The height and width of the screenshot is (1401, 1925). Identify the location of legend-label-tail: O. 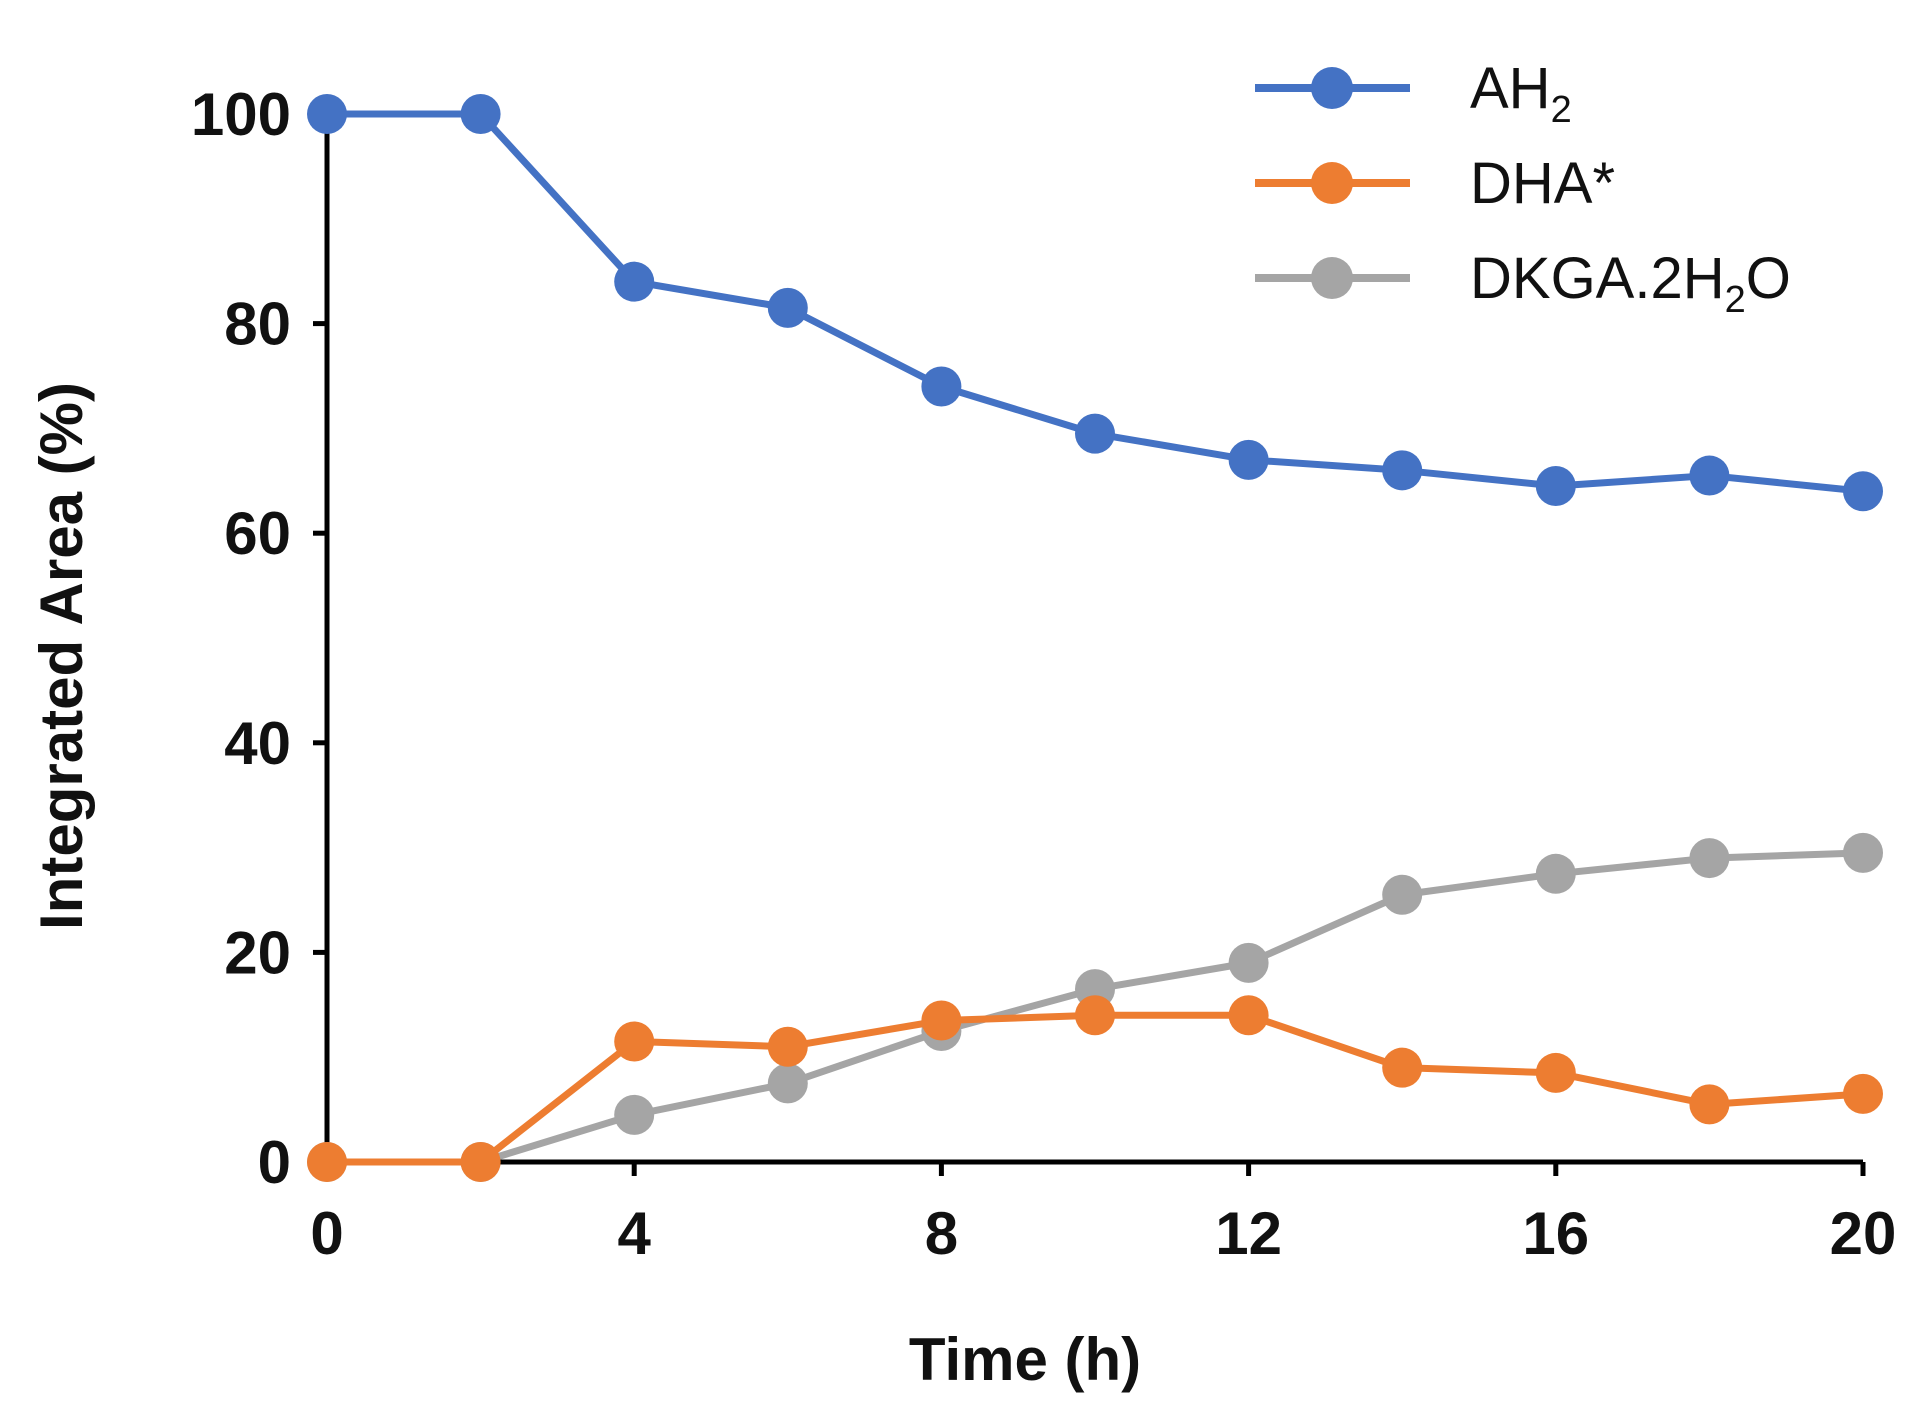
(1768, 278).